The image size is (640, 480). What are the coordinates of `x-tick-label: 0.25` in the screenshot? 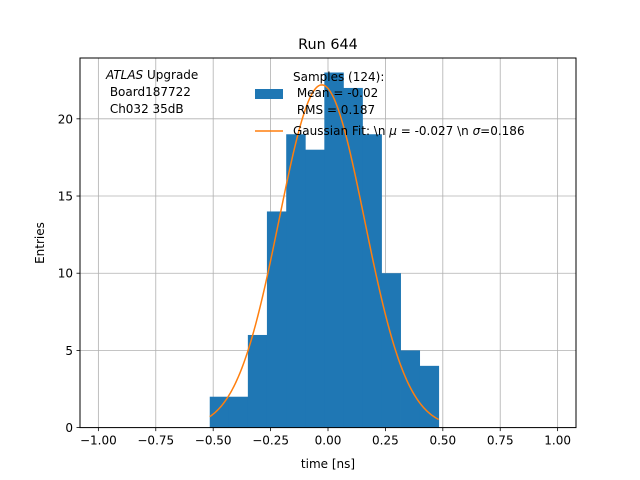 It's located at (385, 441).